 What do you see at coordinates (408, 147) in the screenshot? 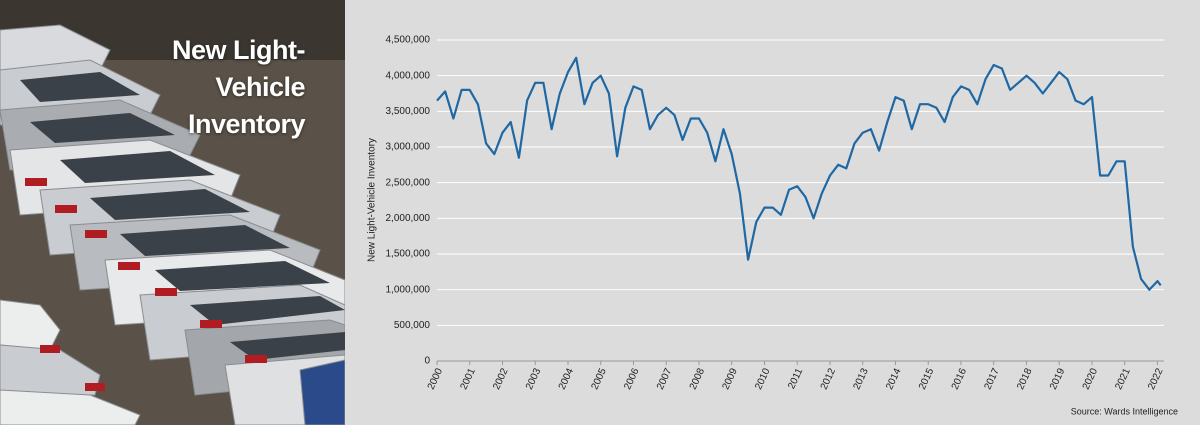
I see `y-tick-label: 3,000,000` at bounding box center [408, 147].